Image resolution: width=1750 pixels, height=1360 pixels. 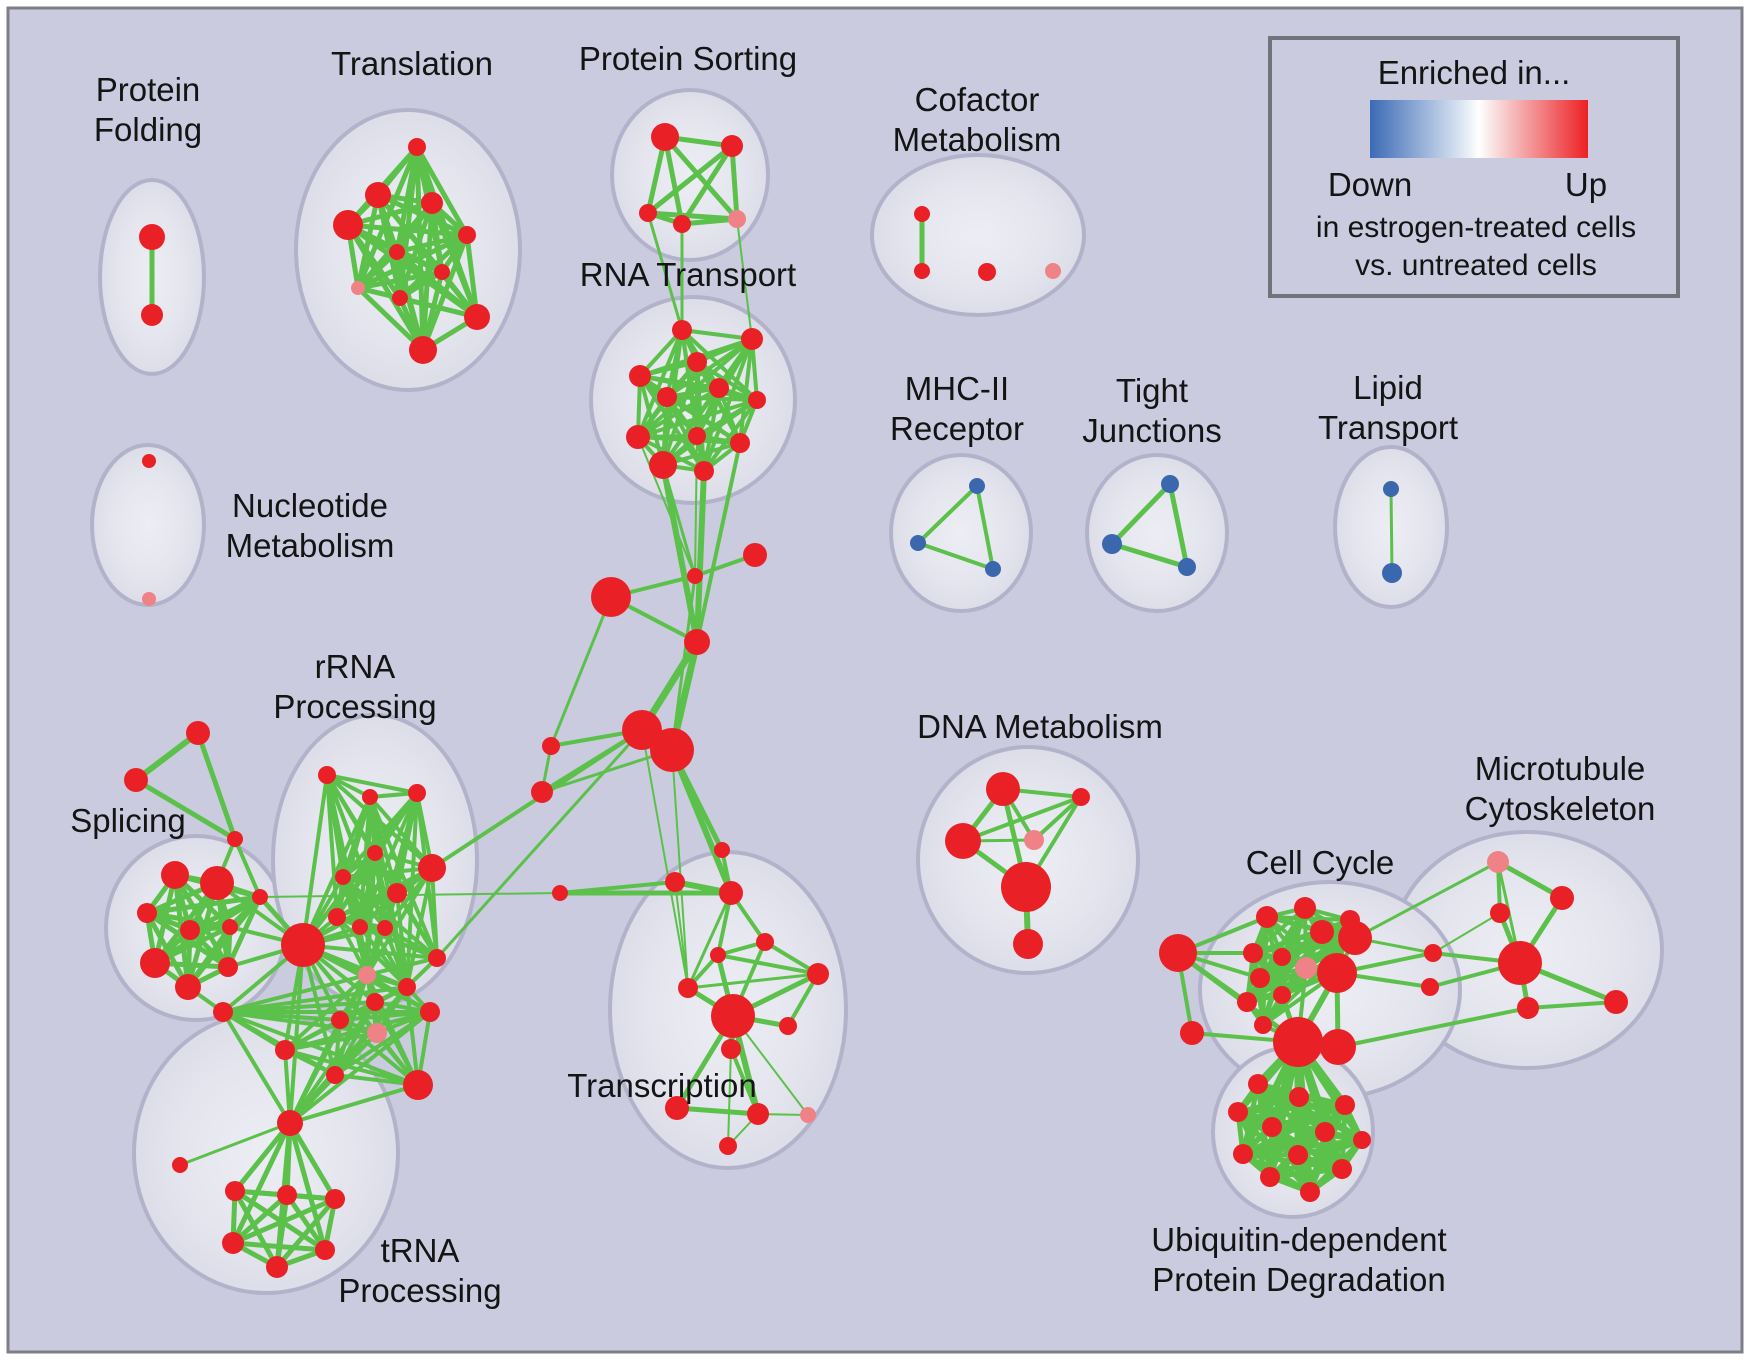 I want to click on node-pf1, so click(x=152, y=237).